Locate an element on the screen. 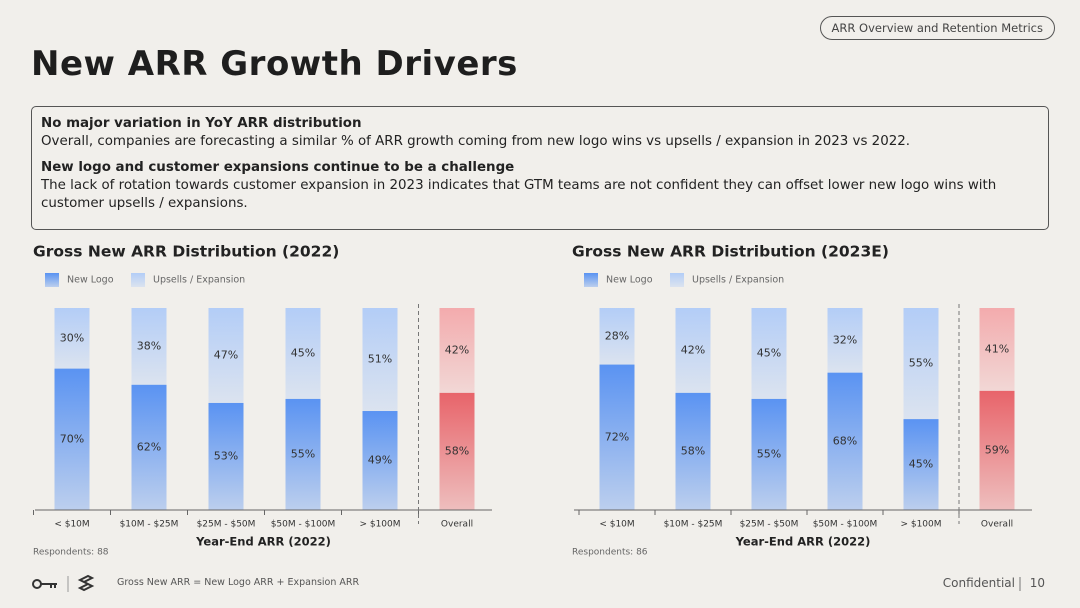 Image resolution: width=1080 pixels, height=608 pixels. value-label: 32% is located at coordinates (845, 339).